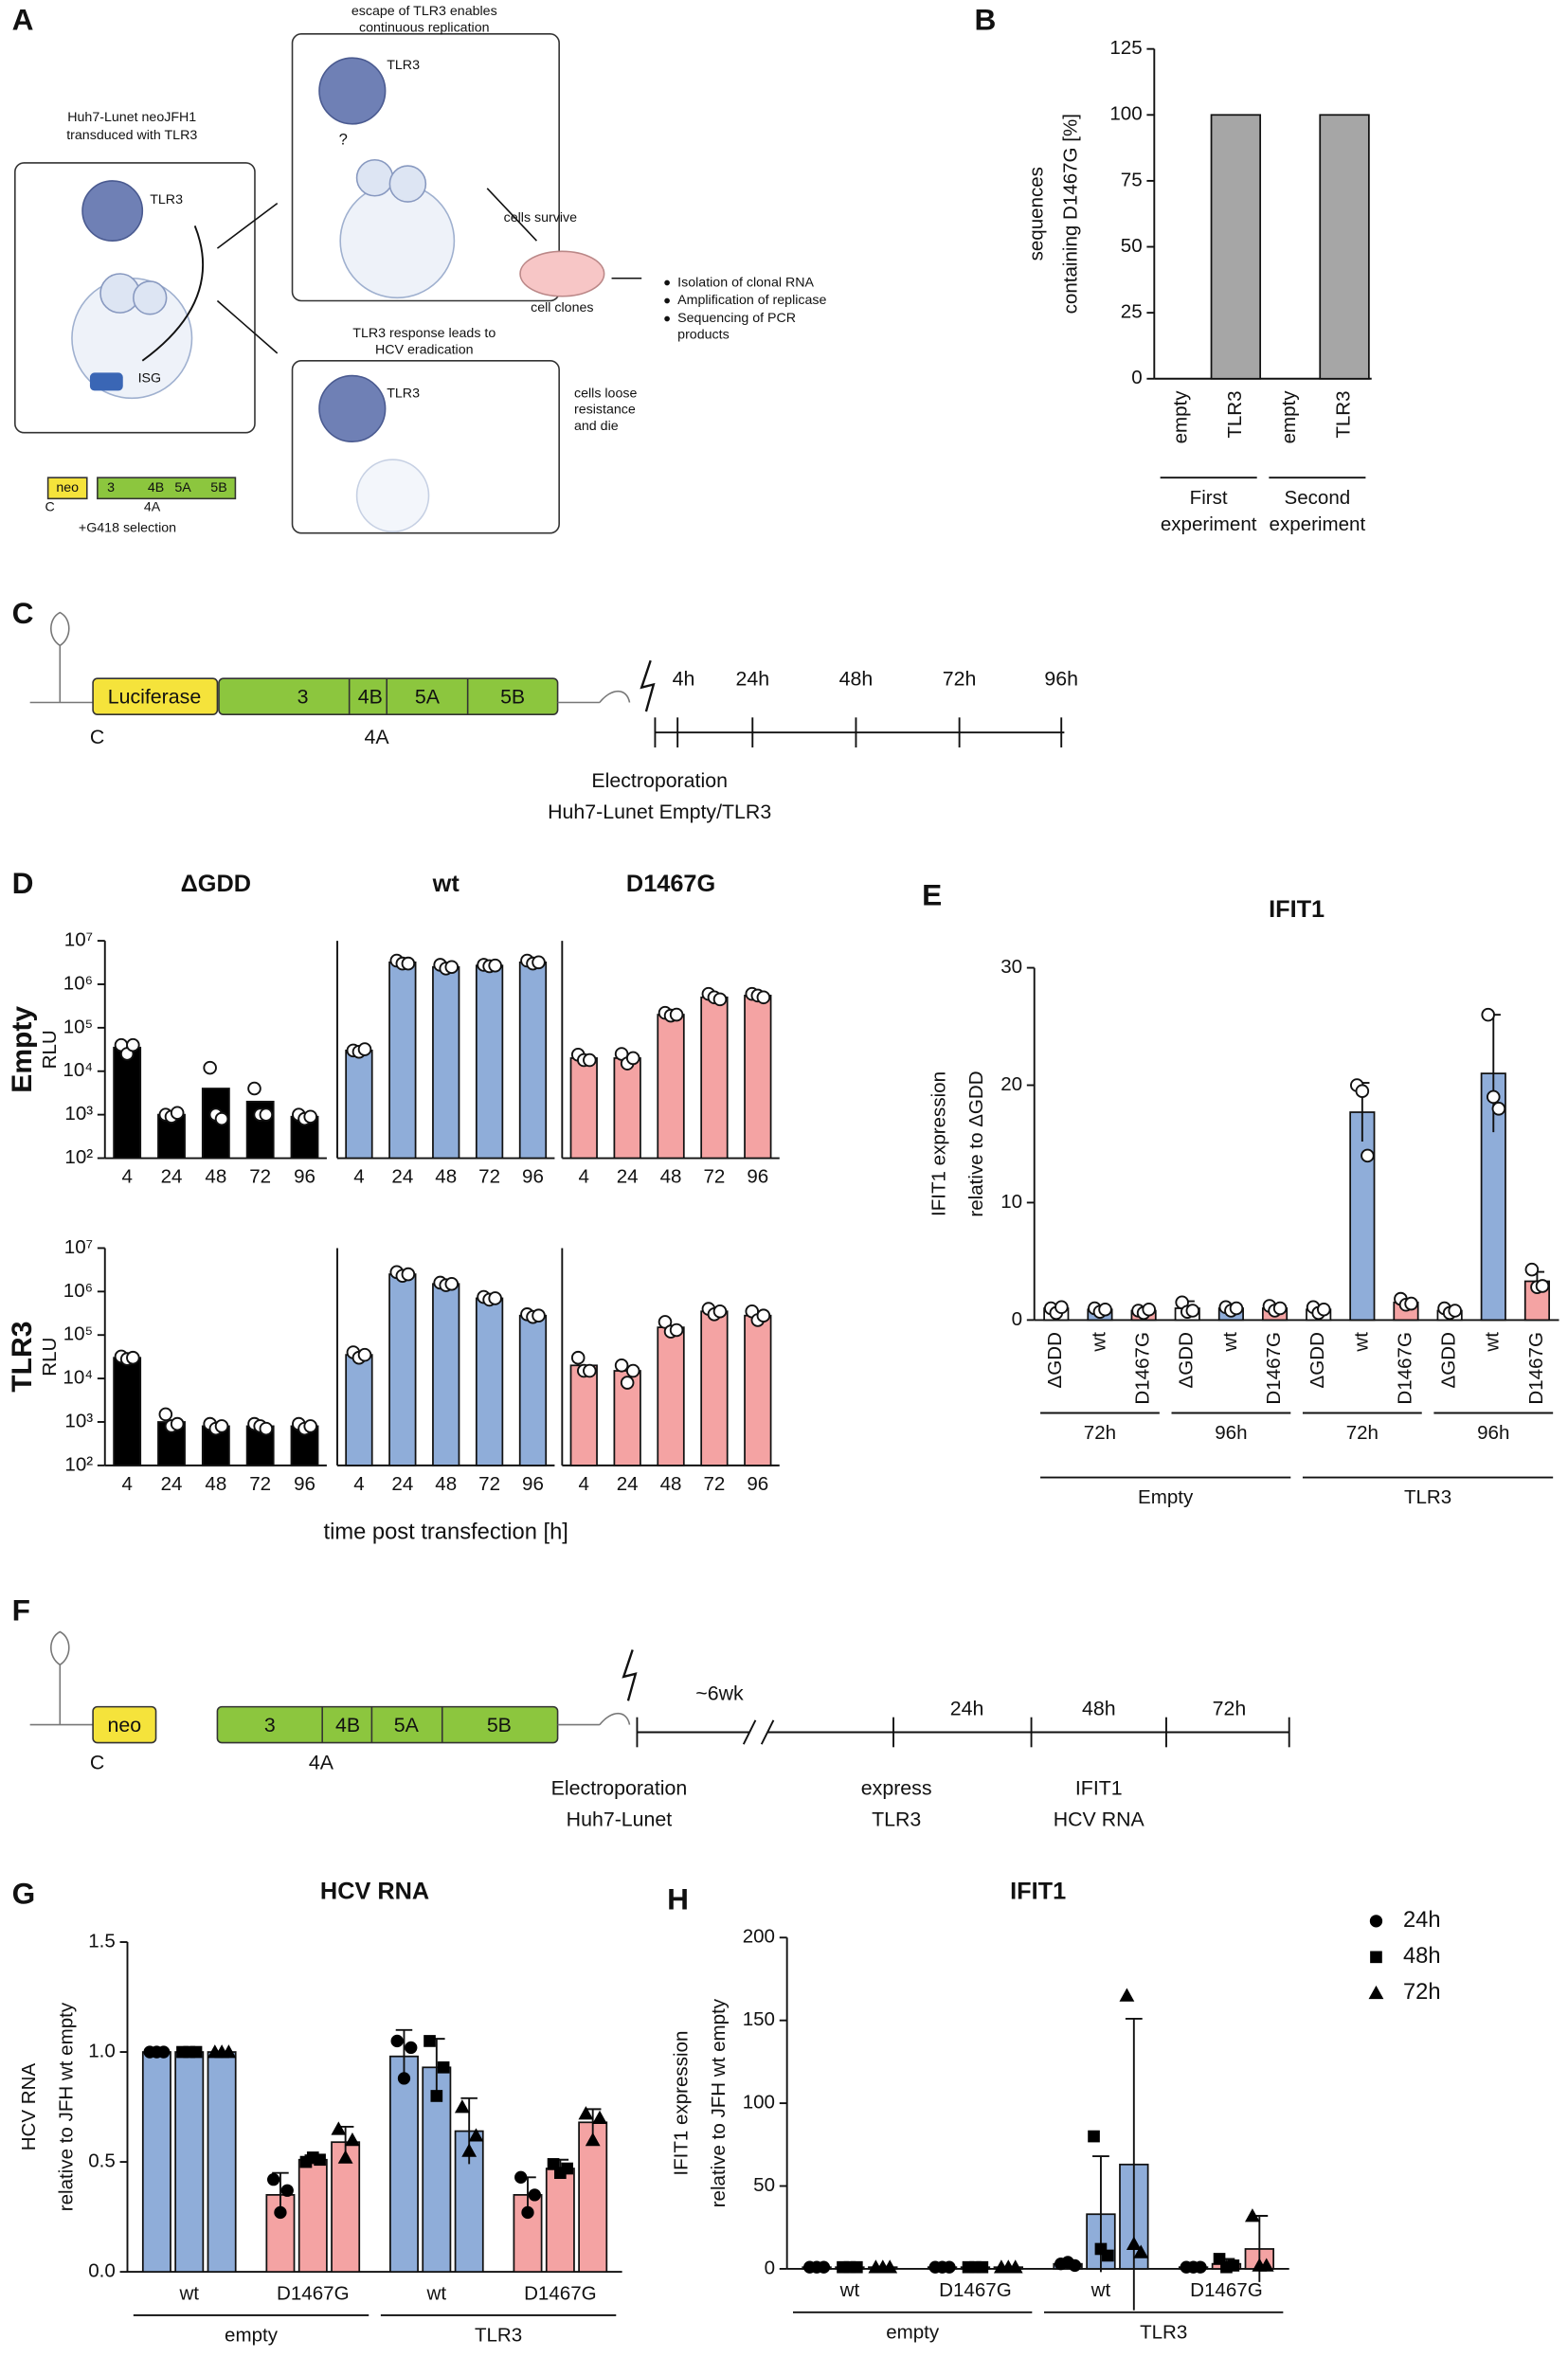 Image resolution: width=1568 pixels, height=2357 pixels. Describe the element at coordinates (667, 300) in the screenshot. I see `bullet` at that location.